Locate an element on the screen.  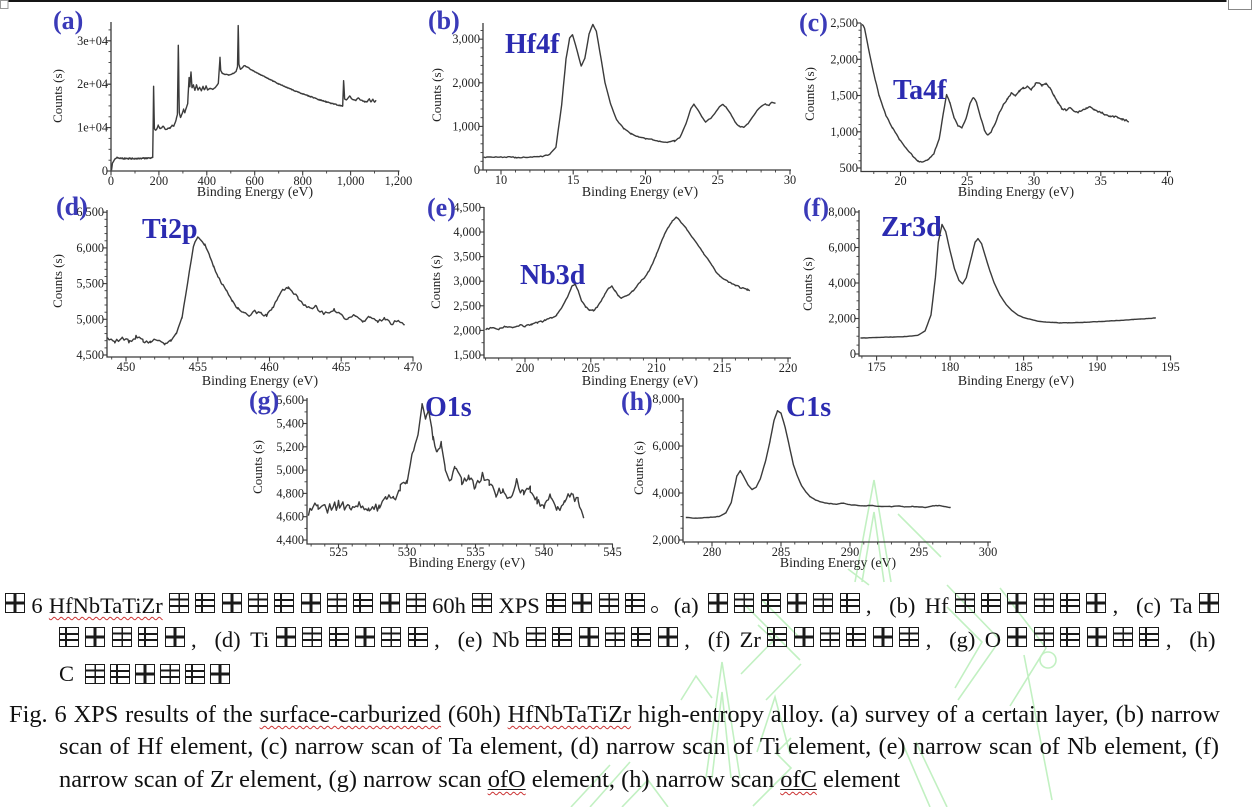
svg-text: 800 is located at coordinates (302, 181).